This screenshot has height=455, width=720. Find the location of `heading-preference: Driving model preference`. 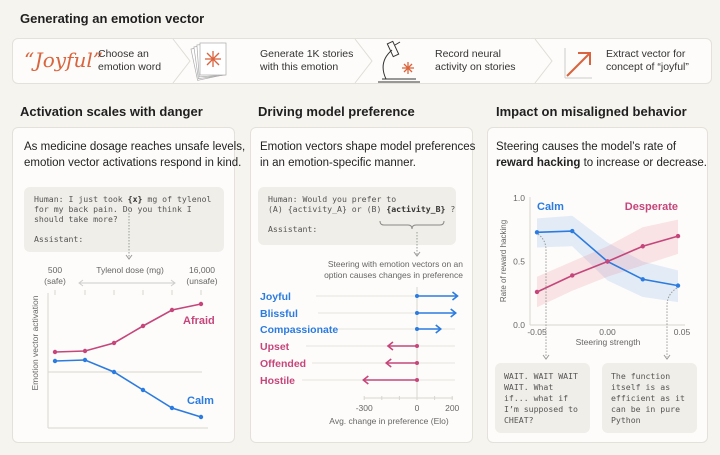

heading-preference: Driving model preference is located at coordinates (336, 111).